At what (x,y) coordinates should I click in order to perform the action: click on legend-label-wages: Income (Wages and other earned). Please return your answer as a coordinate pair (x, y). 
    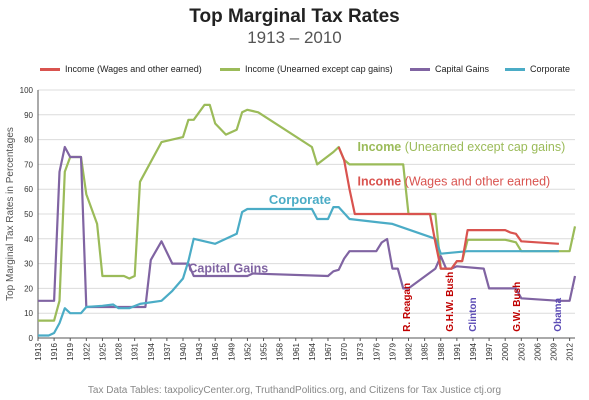
    Looking at the image, I should click on (133, 69).